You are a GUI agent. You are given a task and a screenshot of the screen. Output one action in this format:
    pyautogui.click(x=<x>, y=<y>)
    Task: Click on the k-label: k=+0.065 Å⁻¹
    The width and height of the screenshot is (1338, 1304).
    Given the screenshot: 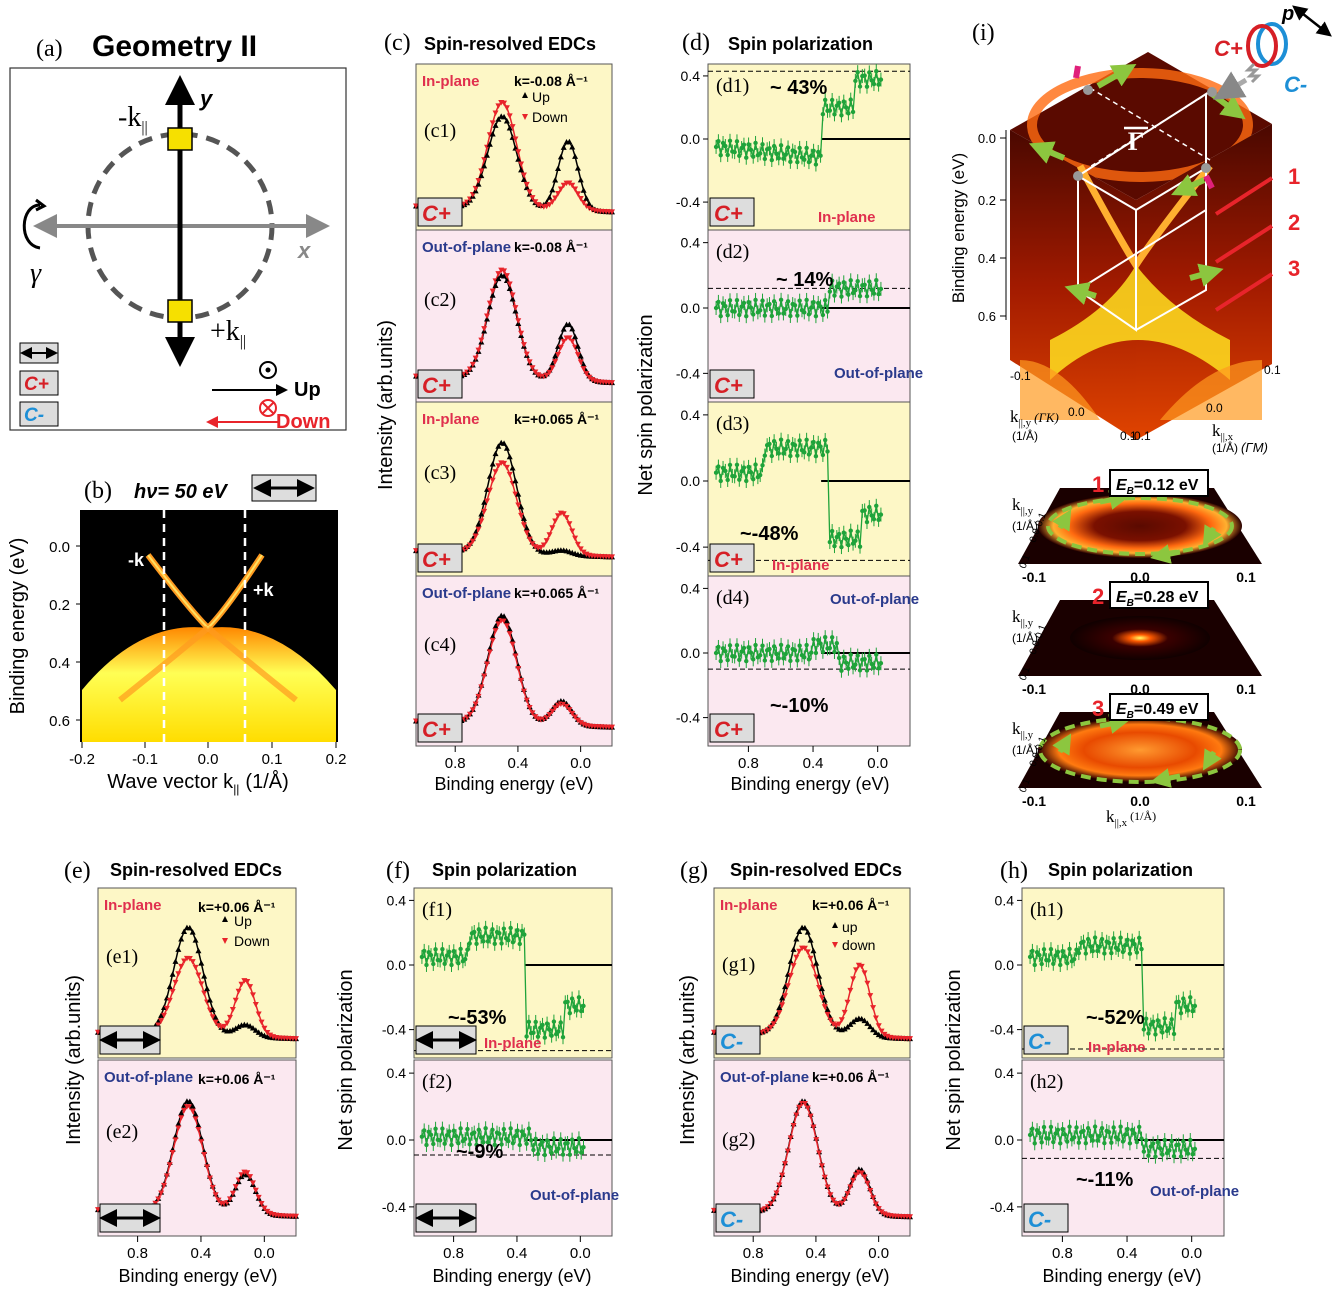 What is the action you would take?
    pyautogui.click(x=557, y=419)
    